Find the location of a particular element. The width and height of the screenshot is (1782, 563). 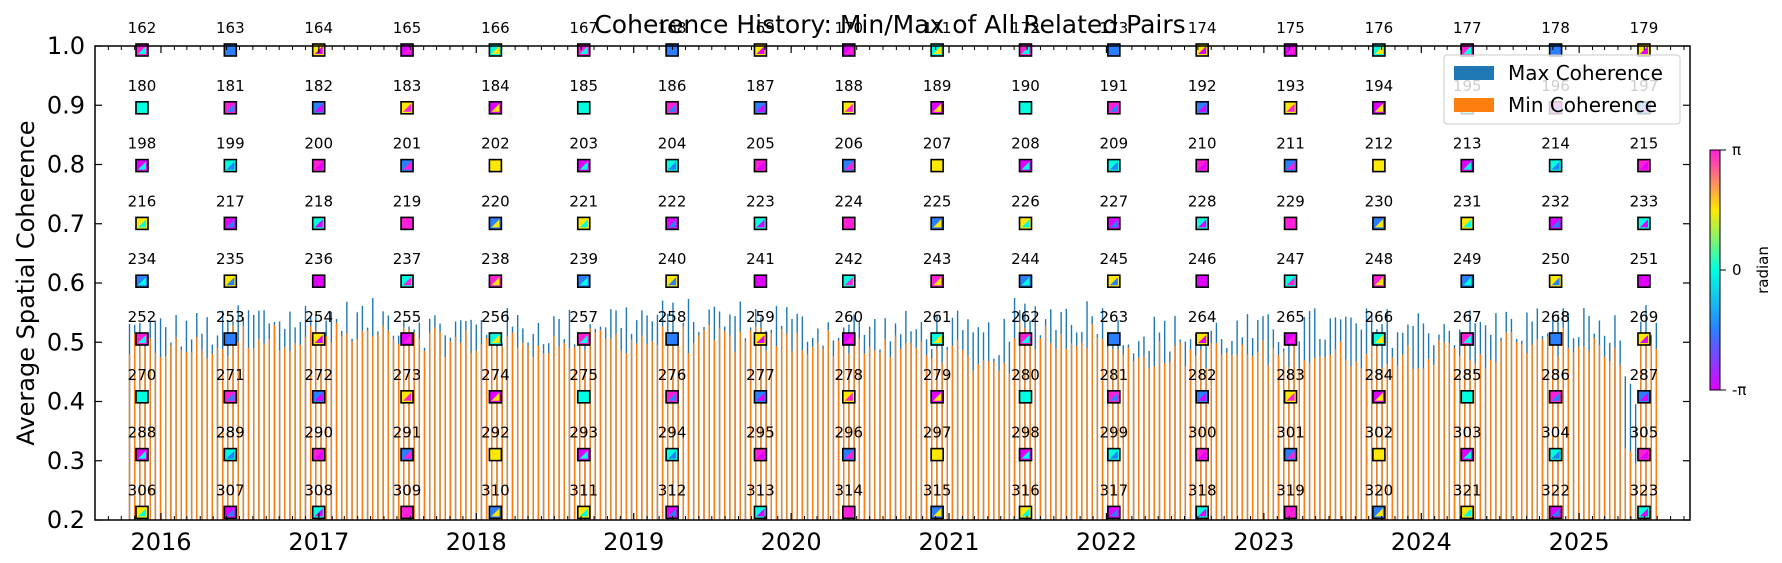

pair-number-label: 191 is located at coordinates (1114, 86).